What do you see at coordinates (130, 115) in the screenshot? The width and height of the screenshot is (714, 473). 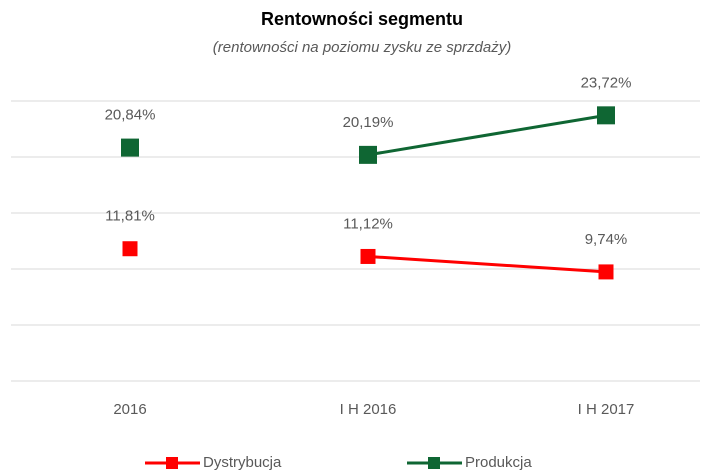 I see `data-label: 20,84%` at bounding box center [130, 115].